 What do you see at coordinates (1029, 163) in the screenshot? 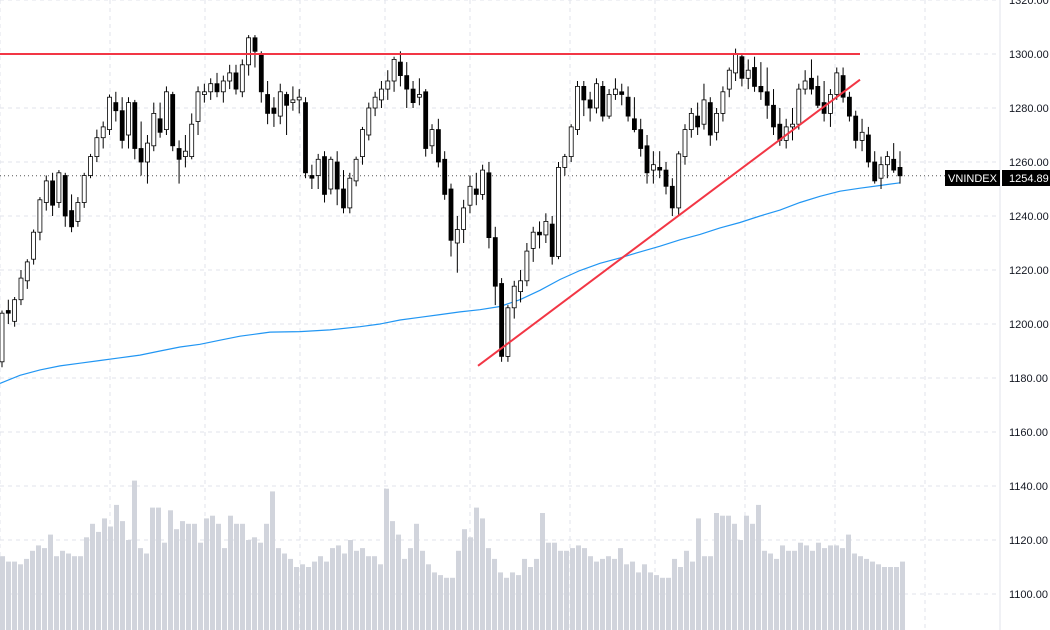
I see `price-tick-label: 1260.00` at bounding box center [1029, 163].